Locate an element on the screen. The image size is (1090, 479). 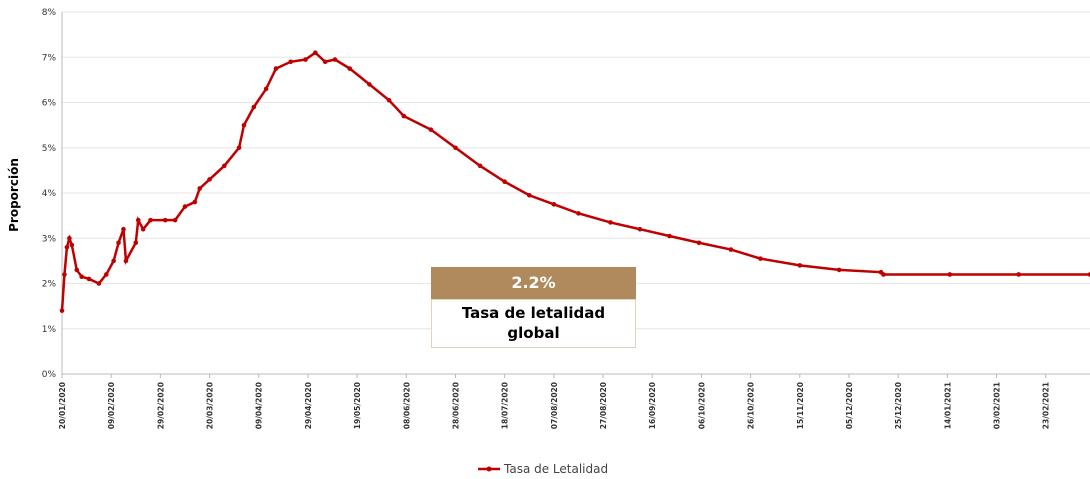
x-tick-label: 14/01/2021 is located at coordinates (947, 405).